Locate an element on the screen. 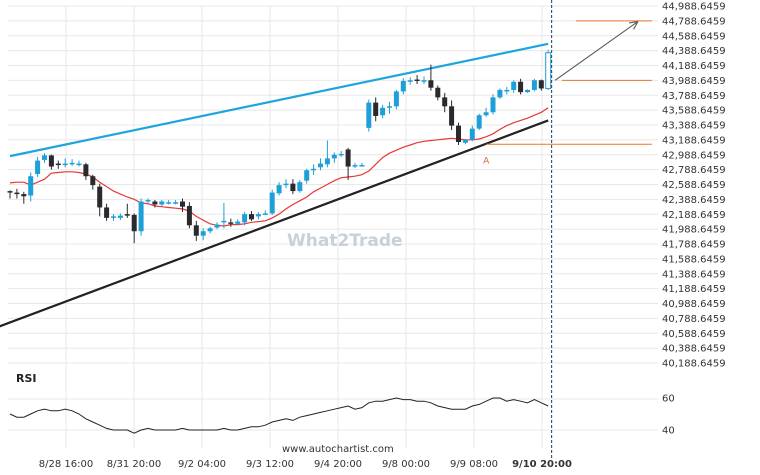 The height and width of the screenshot is (475, 760). y-tick-label: 43,788.6459 is located at coordinates (694, 96).